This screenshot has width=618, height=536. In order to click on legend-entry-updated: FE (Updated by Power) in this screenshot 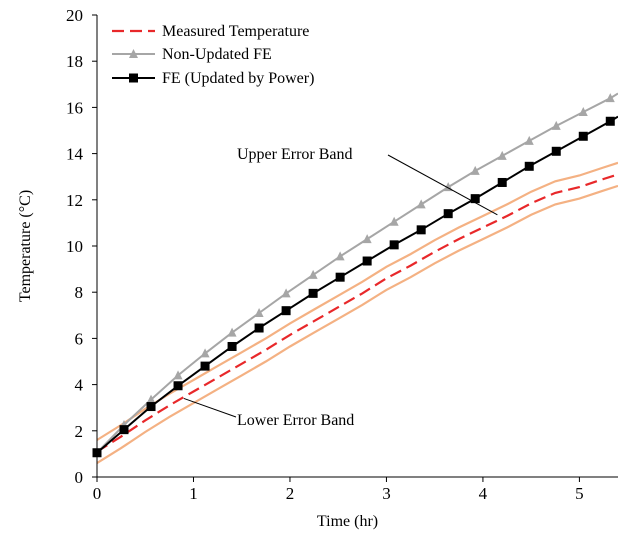, I will do `click(213, 78)`.